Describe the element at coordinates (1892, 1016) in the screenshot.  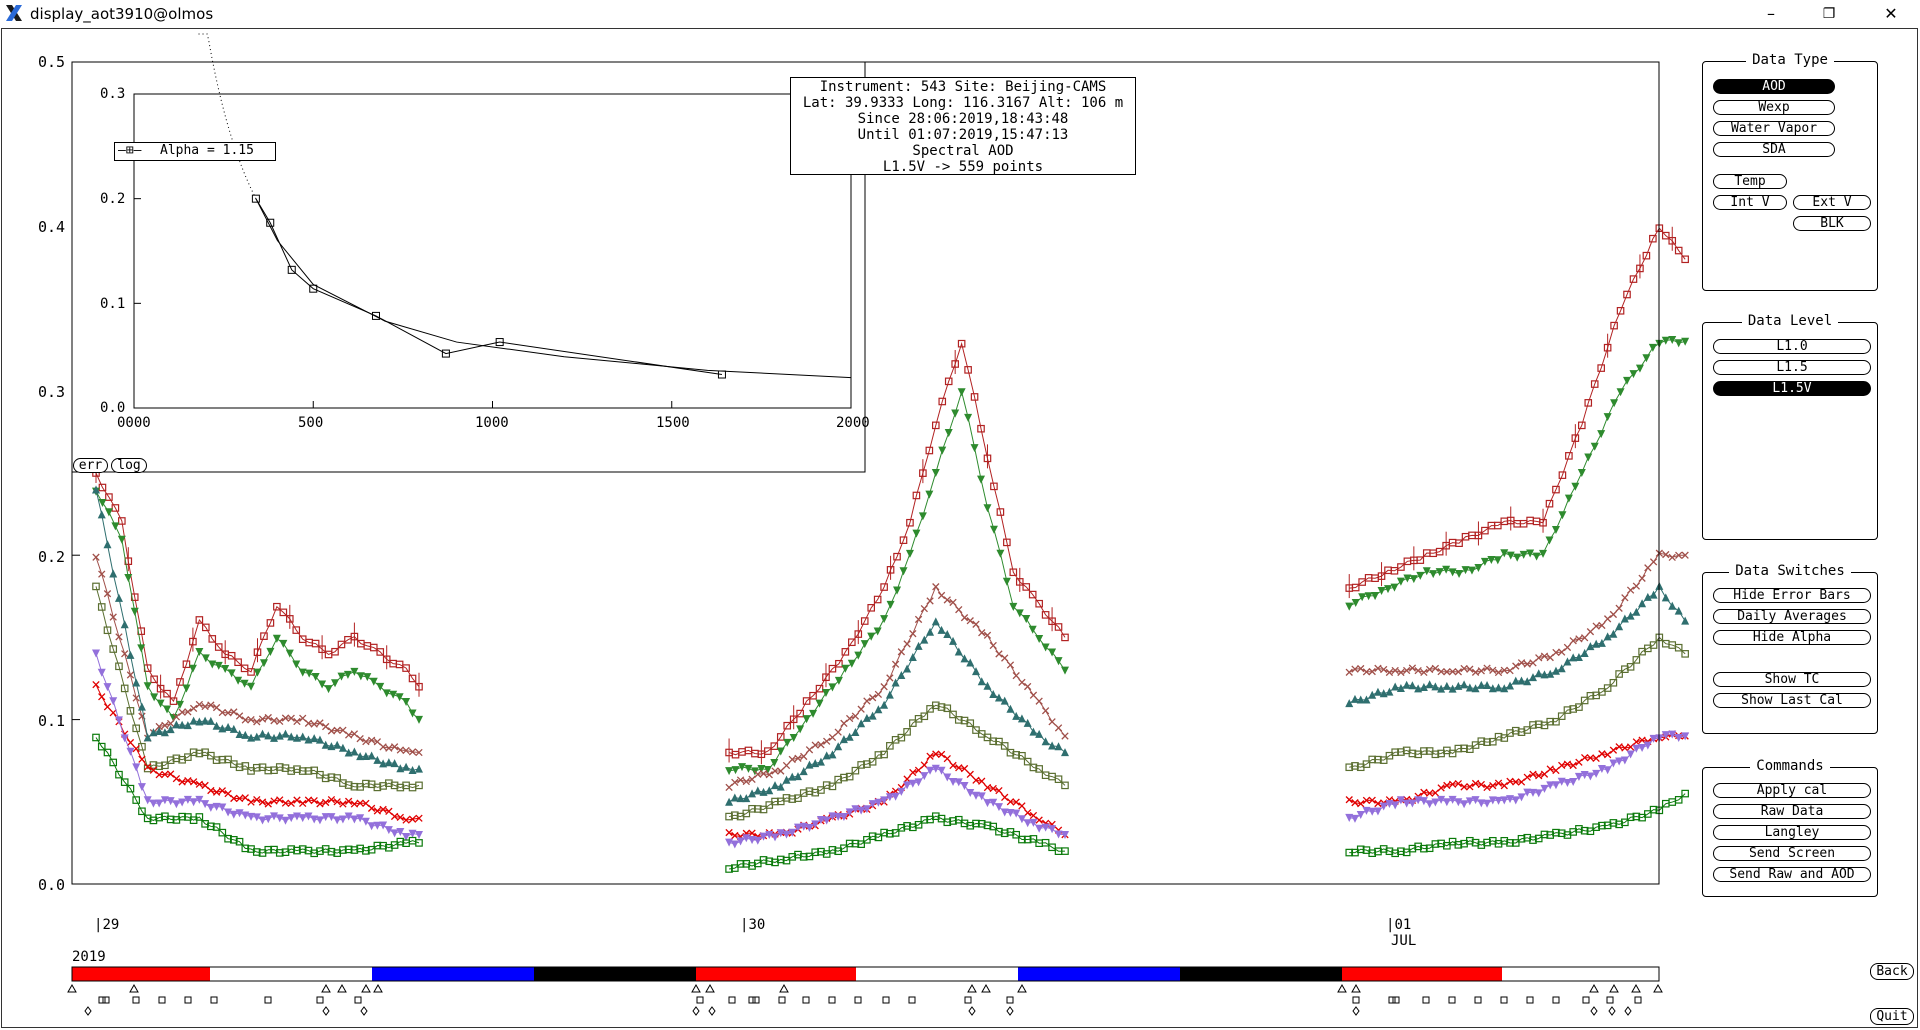
I see `quit-button: Quit` at that location.